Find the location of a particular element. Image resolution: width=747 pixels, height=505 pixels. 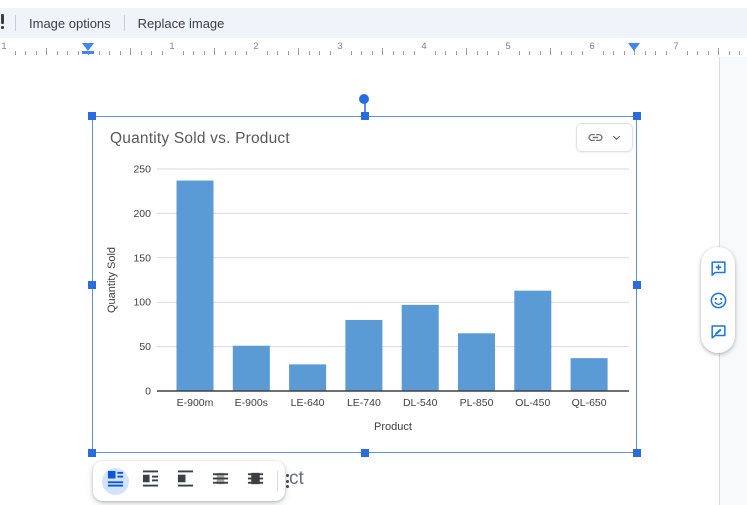

selection-handle-bottom-middle is located at coordinates (364, 453).